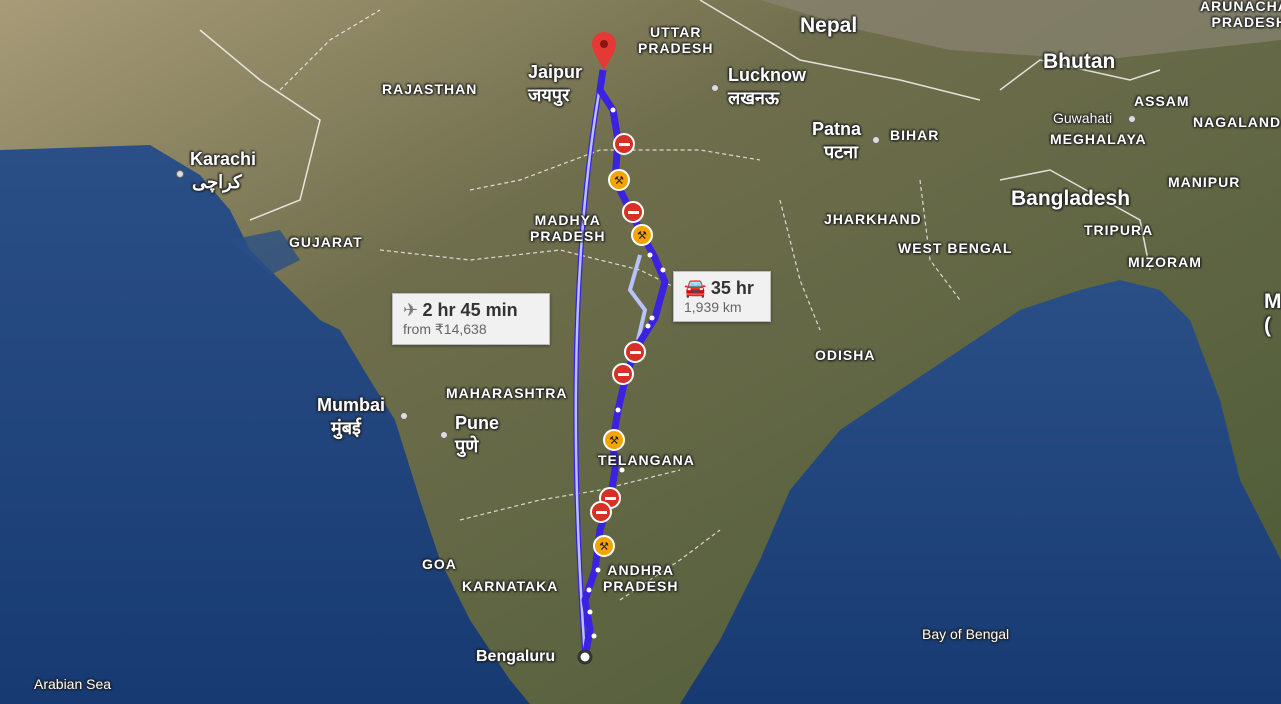  What do you see at coordinates (641, 578) in the screenshot?
I see `state-label-andhra-pradesh: ANDHRA PRADESH` at bounding box center [641, 578].